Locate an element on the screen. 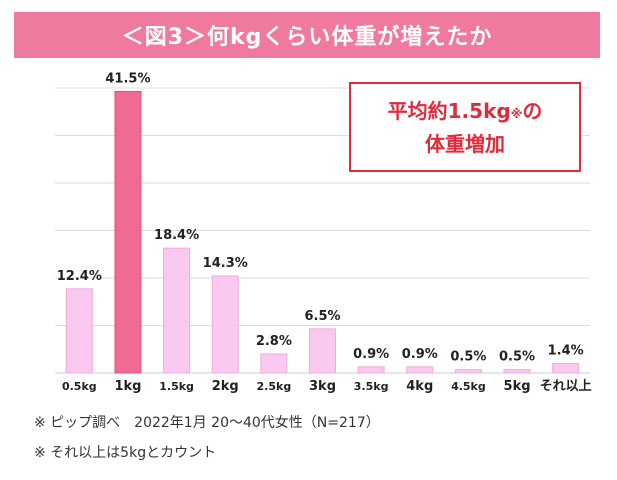 The height and width of the screenshot is (480, 617). bar-3.5kg is located at coordinates (371, 370).